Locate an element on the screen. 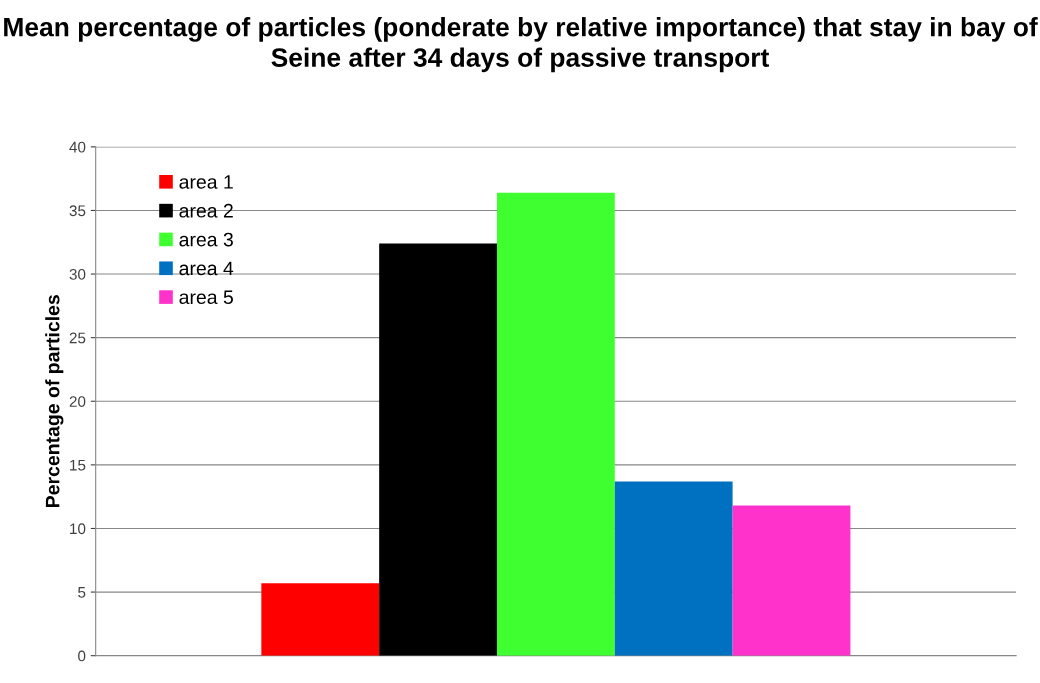 Image resolution: width=1040 pixels, height=683 pixels. y-tick-label: 5 is located at coordinates (82, 592).